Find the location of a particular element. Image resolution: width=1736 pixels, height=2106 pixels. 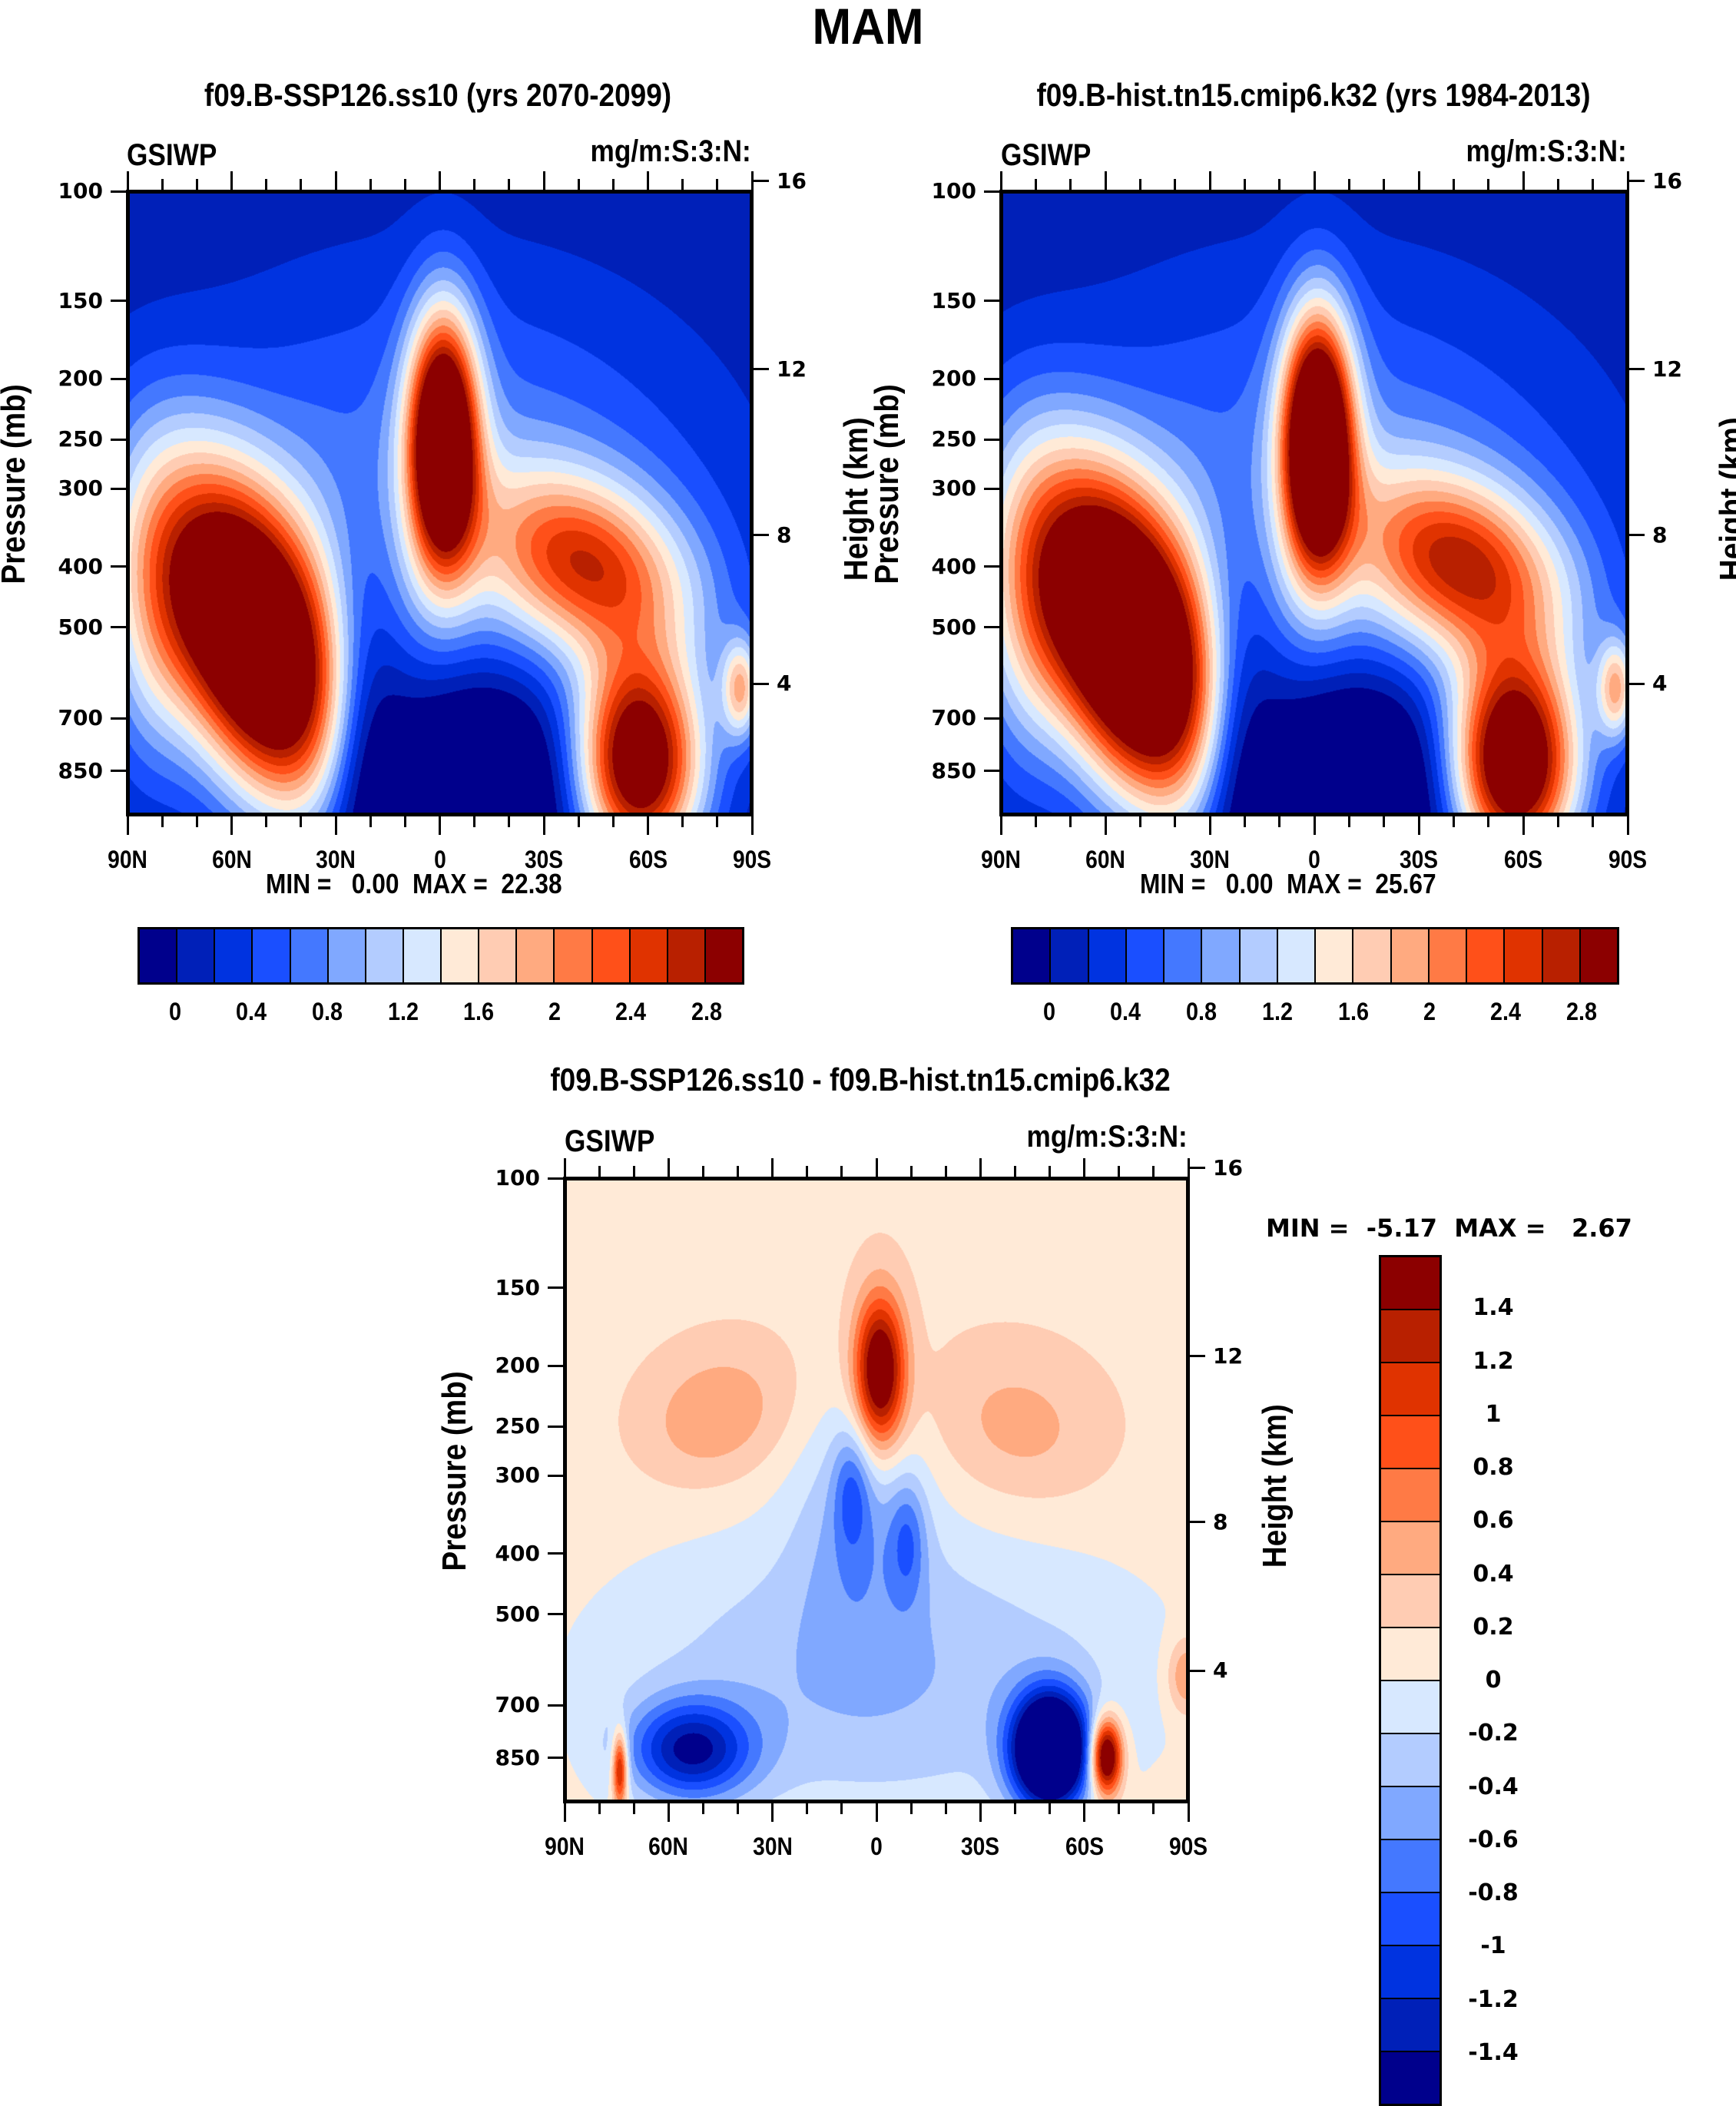

z-tick-label: 8 is located at coordinates (1221, 1521).